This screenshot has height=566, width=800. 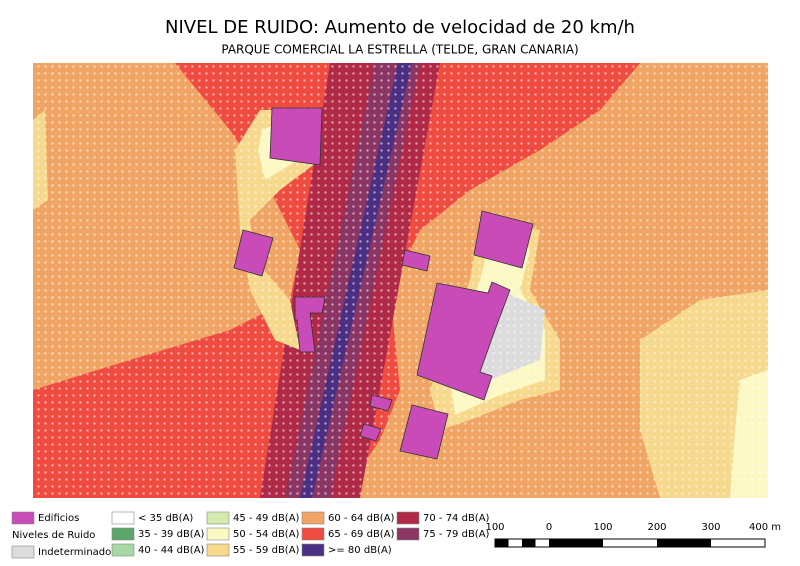 I want to click on scale-label: 200, so click(x=656, y=527).